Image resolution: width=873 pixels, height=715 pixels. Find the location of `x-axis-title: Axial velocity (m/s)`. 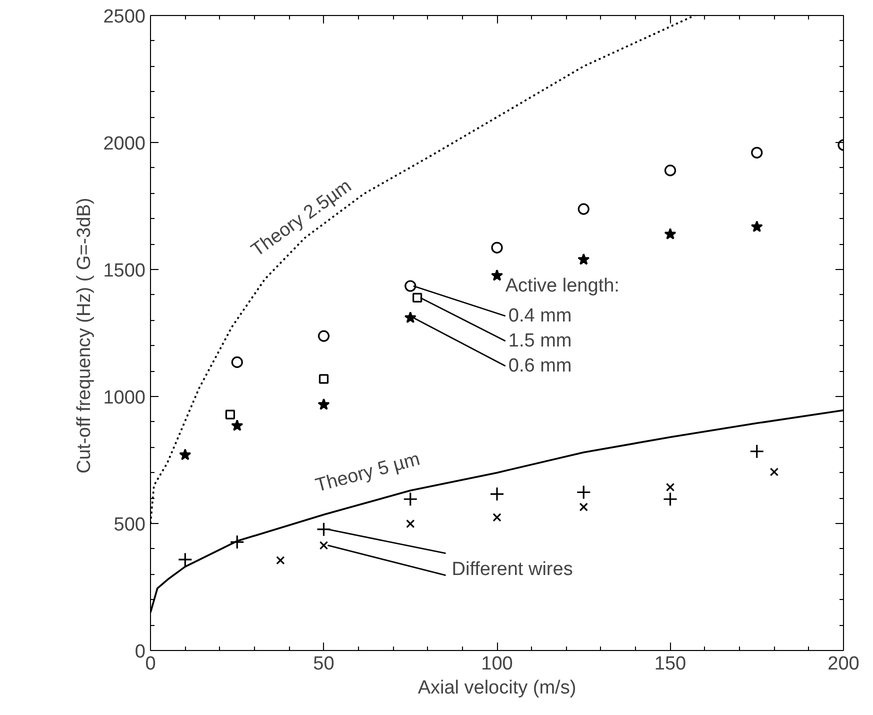

x-axis-title: Axial velocity (m/s) is located at coordinates (497, 688).